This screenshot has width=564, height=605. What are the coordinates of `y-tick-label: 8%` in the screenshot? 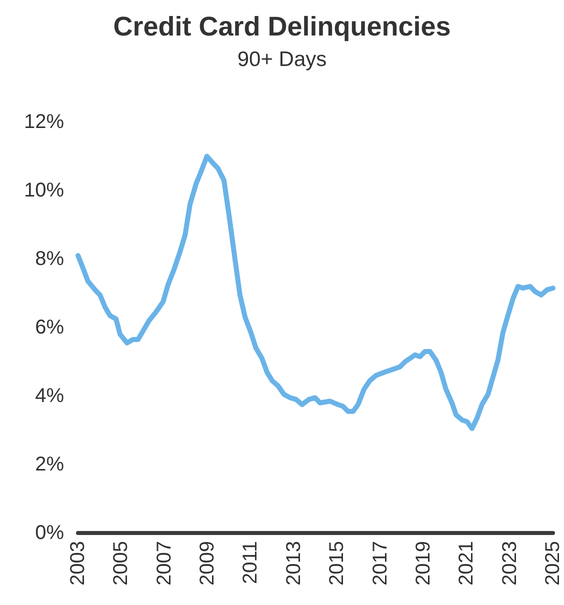 It's located at (49, 259).